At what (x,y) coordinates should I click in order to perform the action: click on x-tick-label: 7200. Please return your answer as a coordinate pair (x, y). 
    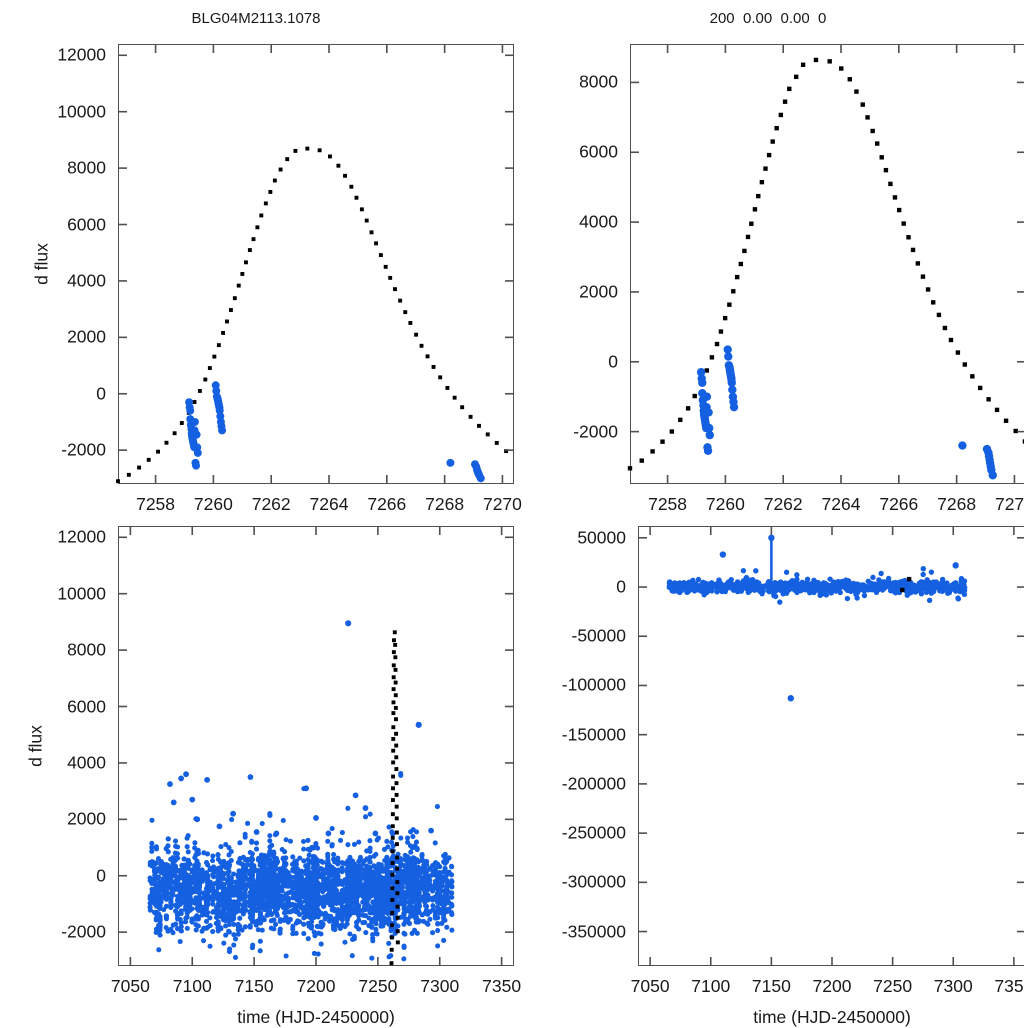
    Looking at the image, I should click on (832, 986).